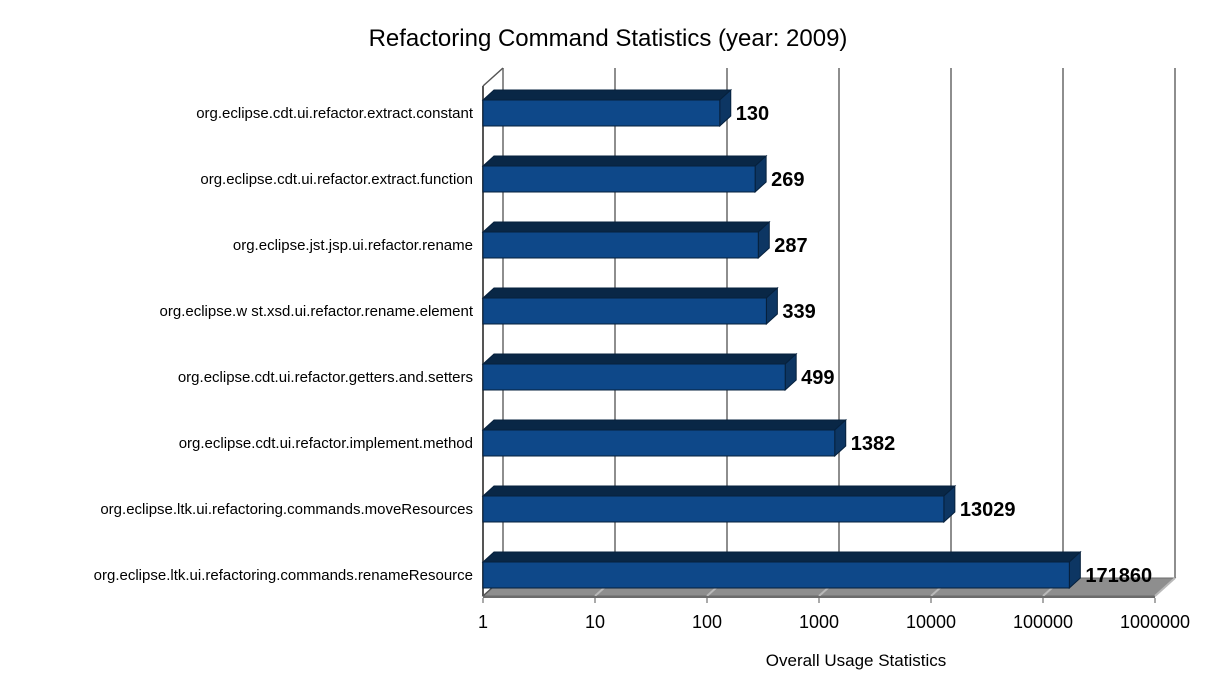 This screenshot has height=687, width=1219. Describe the element at coordinates (1118, 576) in the screenshot. I see `bar-value-label: 171860` at that location.